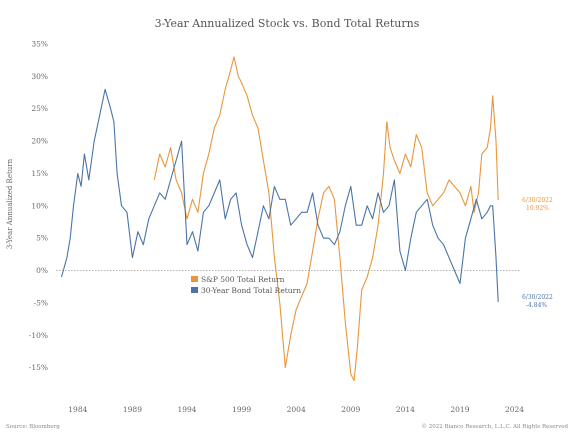 Image resolution: width=574 pixels, height=436 pixels. Describe the element at coordinates (39, 108) in the screenshot. I see `y-tick-label: 25%` at that location.